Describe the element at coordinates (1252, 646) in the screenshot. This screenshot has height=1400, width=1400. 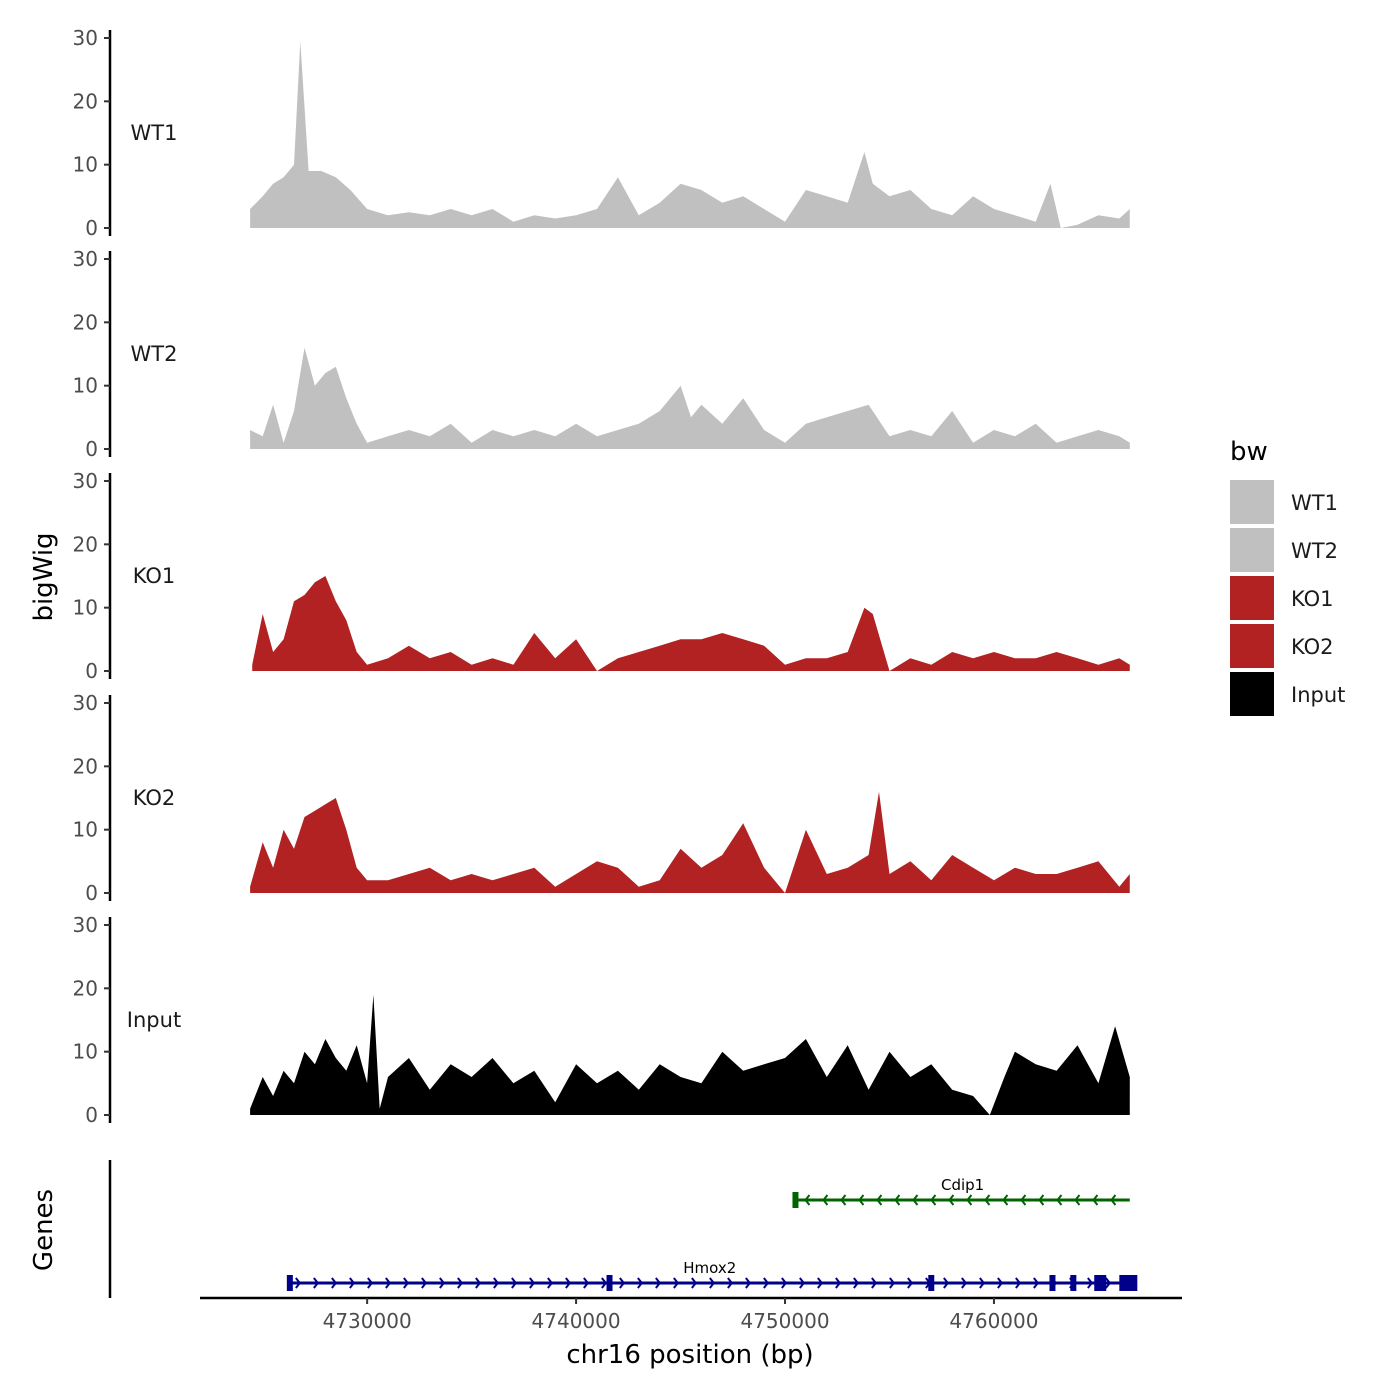
I see `legend-swatch-ko2` at that location.